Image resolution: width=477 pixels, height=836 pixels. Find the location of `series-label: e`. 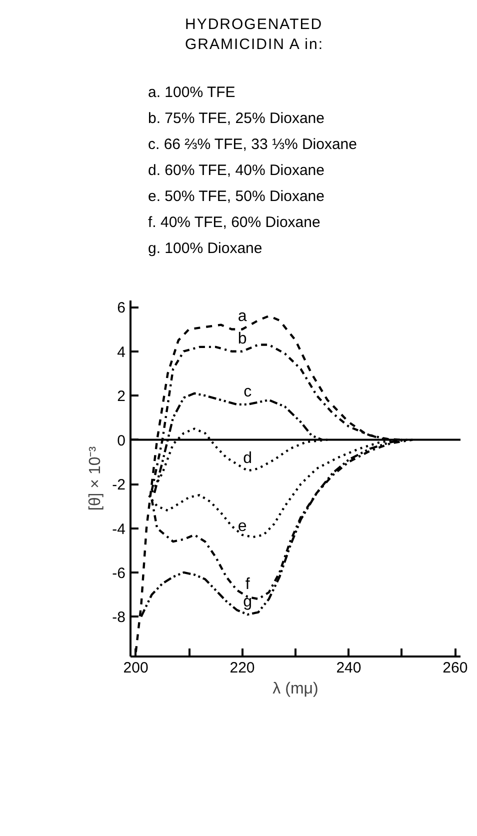

series-label: e is located at coordinates (242, 526).